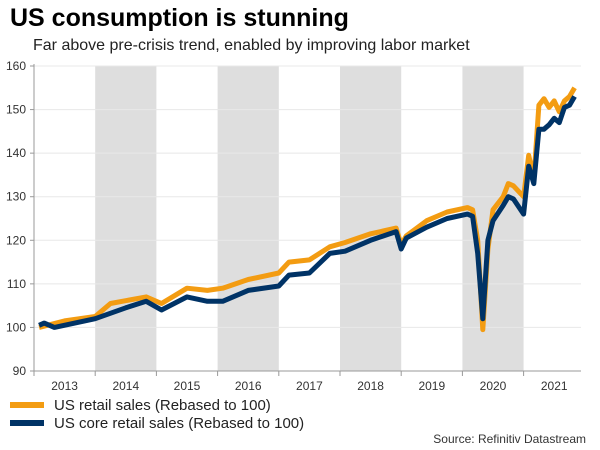 The image size is (600, 450). I want to click on x-tick-label: 2019, so click(431, 386).